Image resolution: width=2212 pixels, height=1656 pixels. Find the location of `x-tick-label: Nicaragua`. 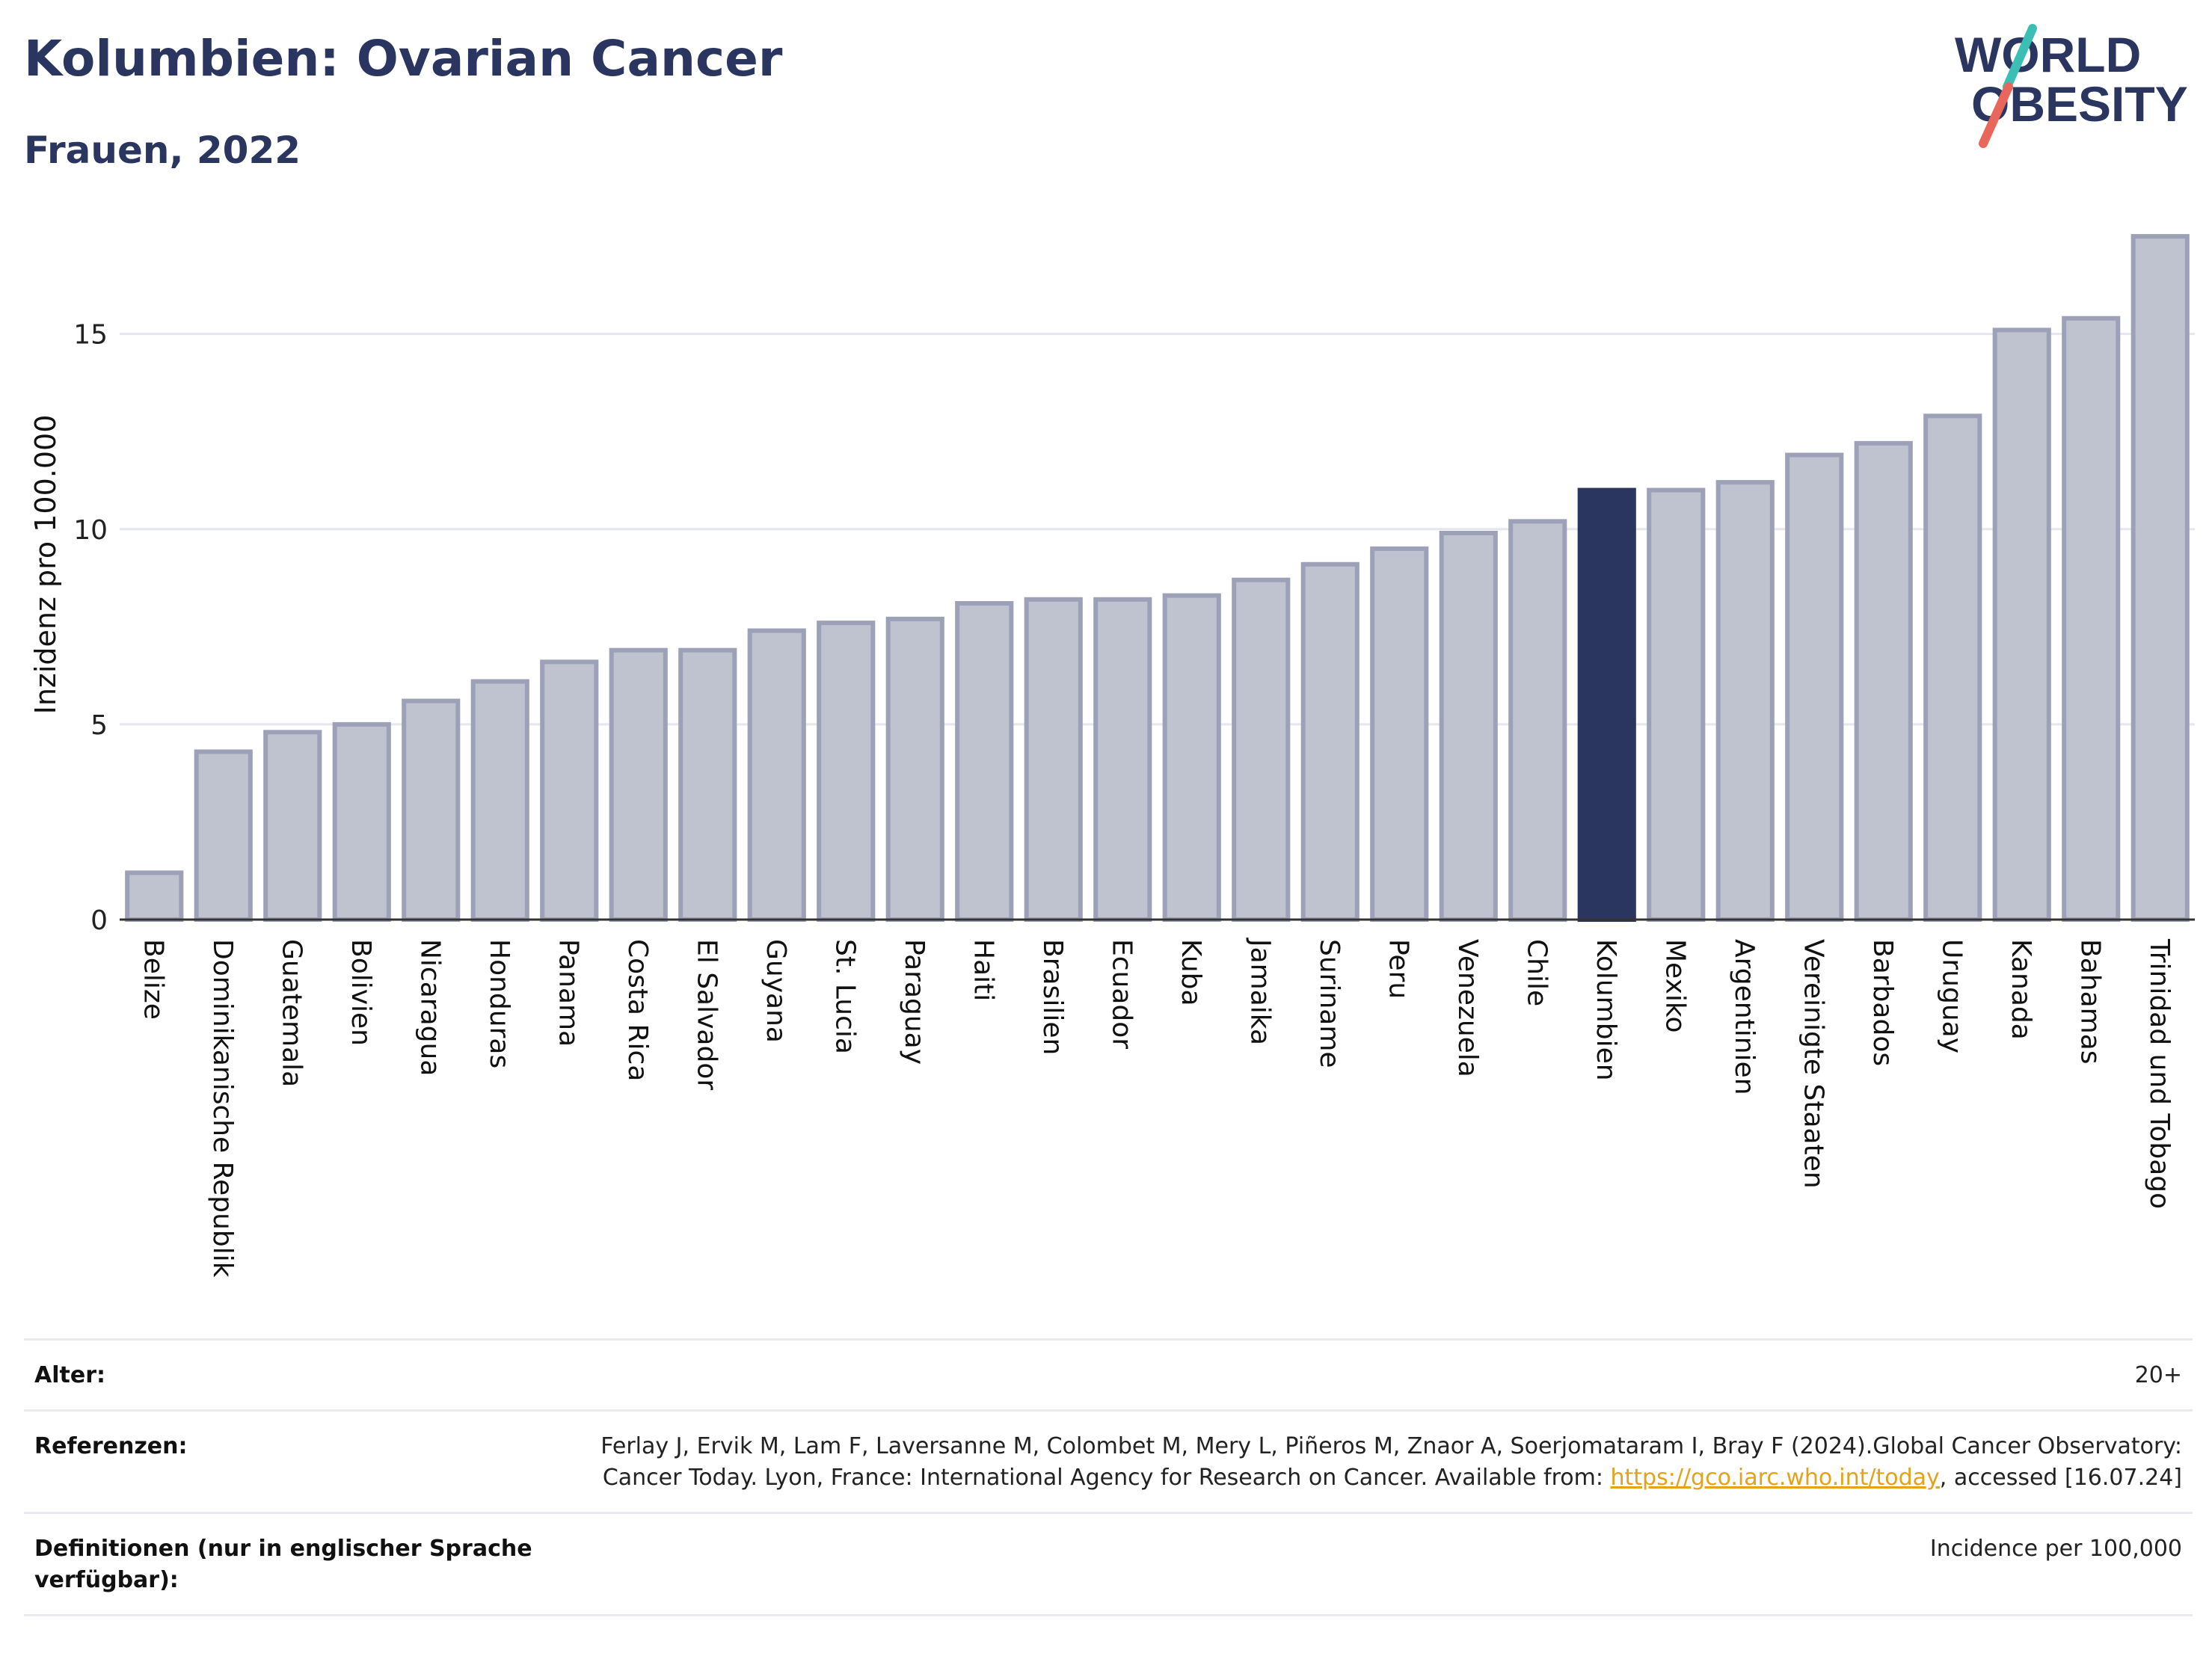

x-tick-label: Nicaragua is located at coordinates (429, 1007).